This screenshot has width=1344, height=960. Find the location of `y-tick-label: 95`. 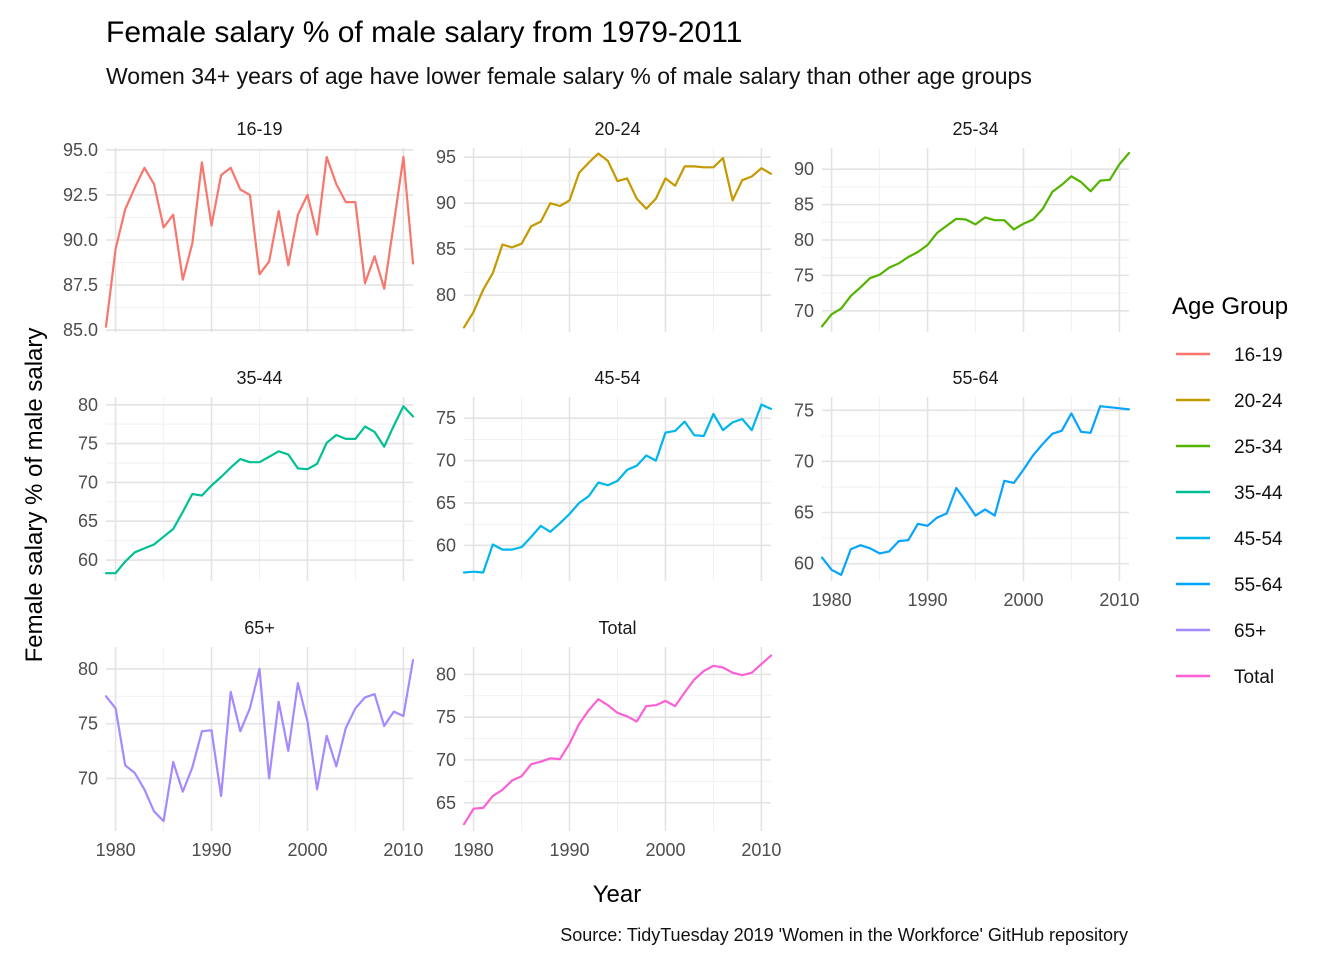

y-tick-label: 95 is located at coordinates (446, 157).